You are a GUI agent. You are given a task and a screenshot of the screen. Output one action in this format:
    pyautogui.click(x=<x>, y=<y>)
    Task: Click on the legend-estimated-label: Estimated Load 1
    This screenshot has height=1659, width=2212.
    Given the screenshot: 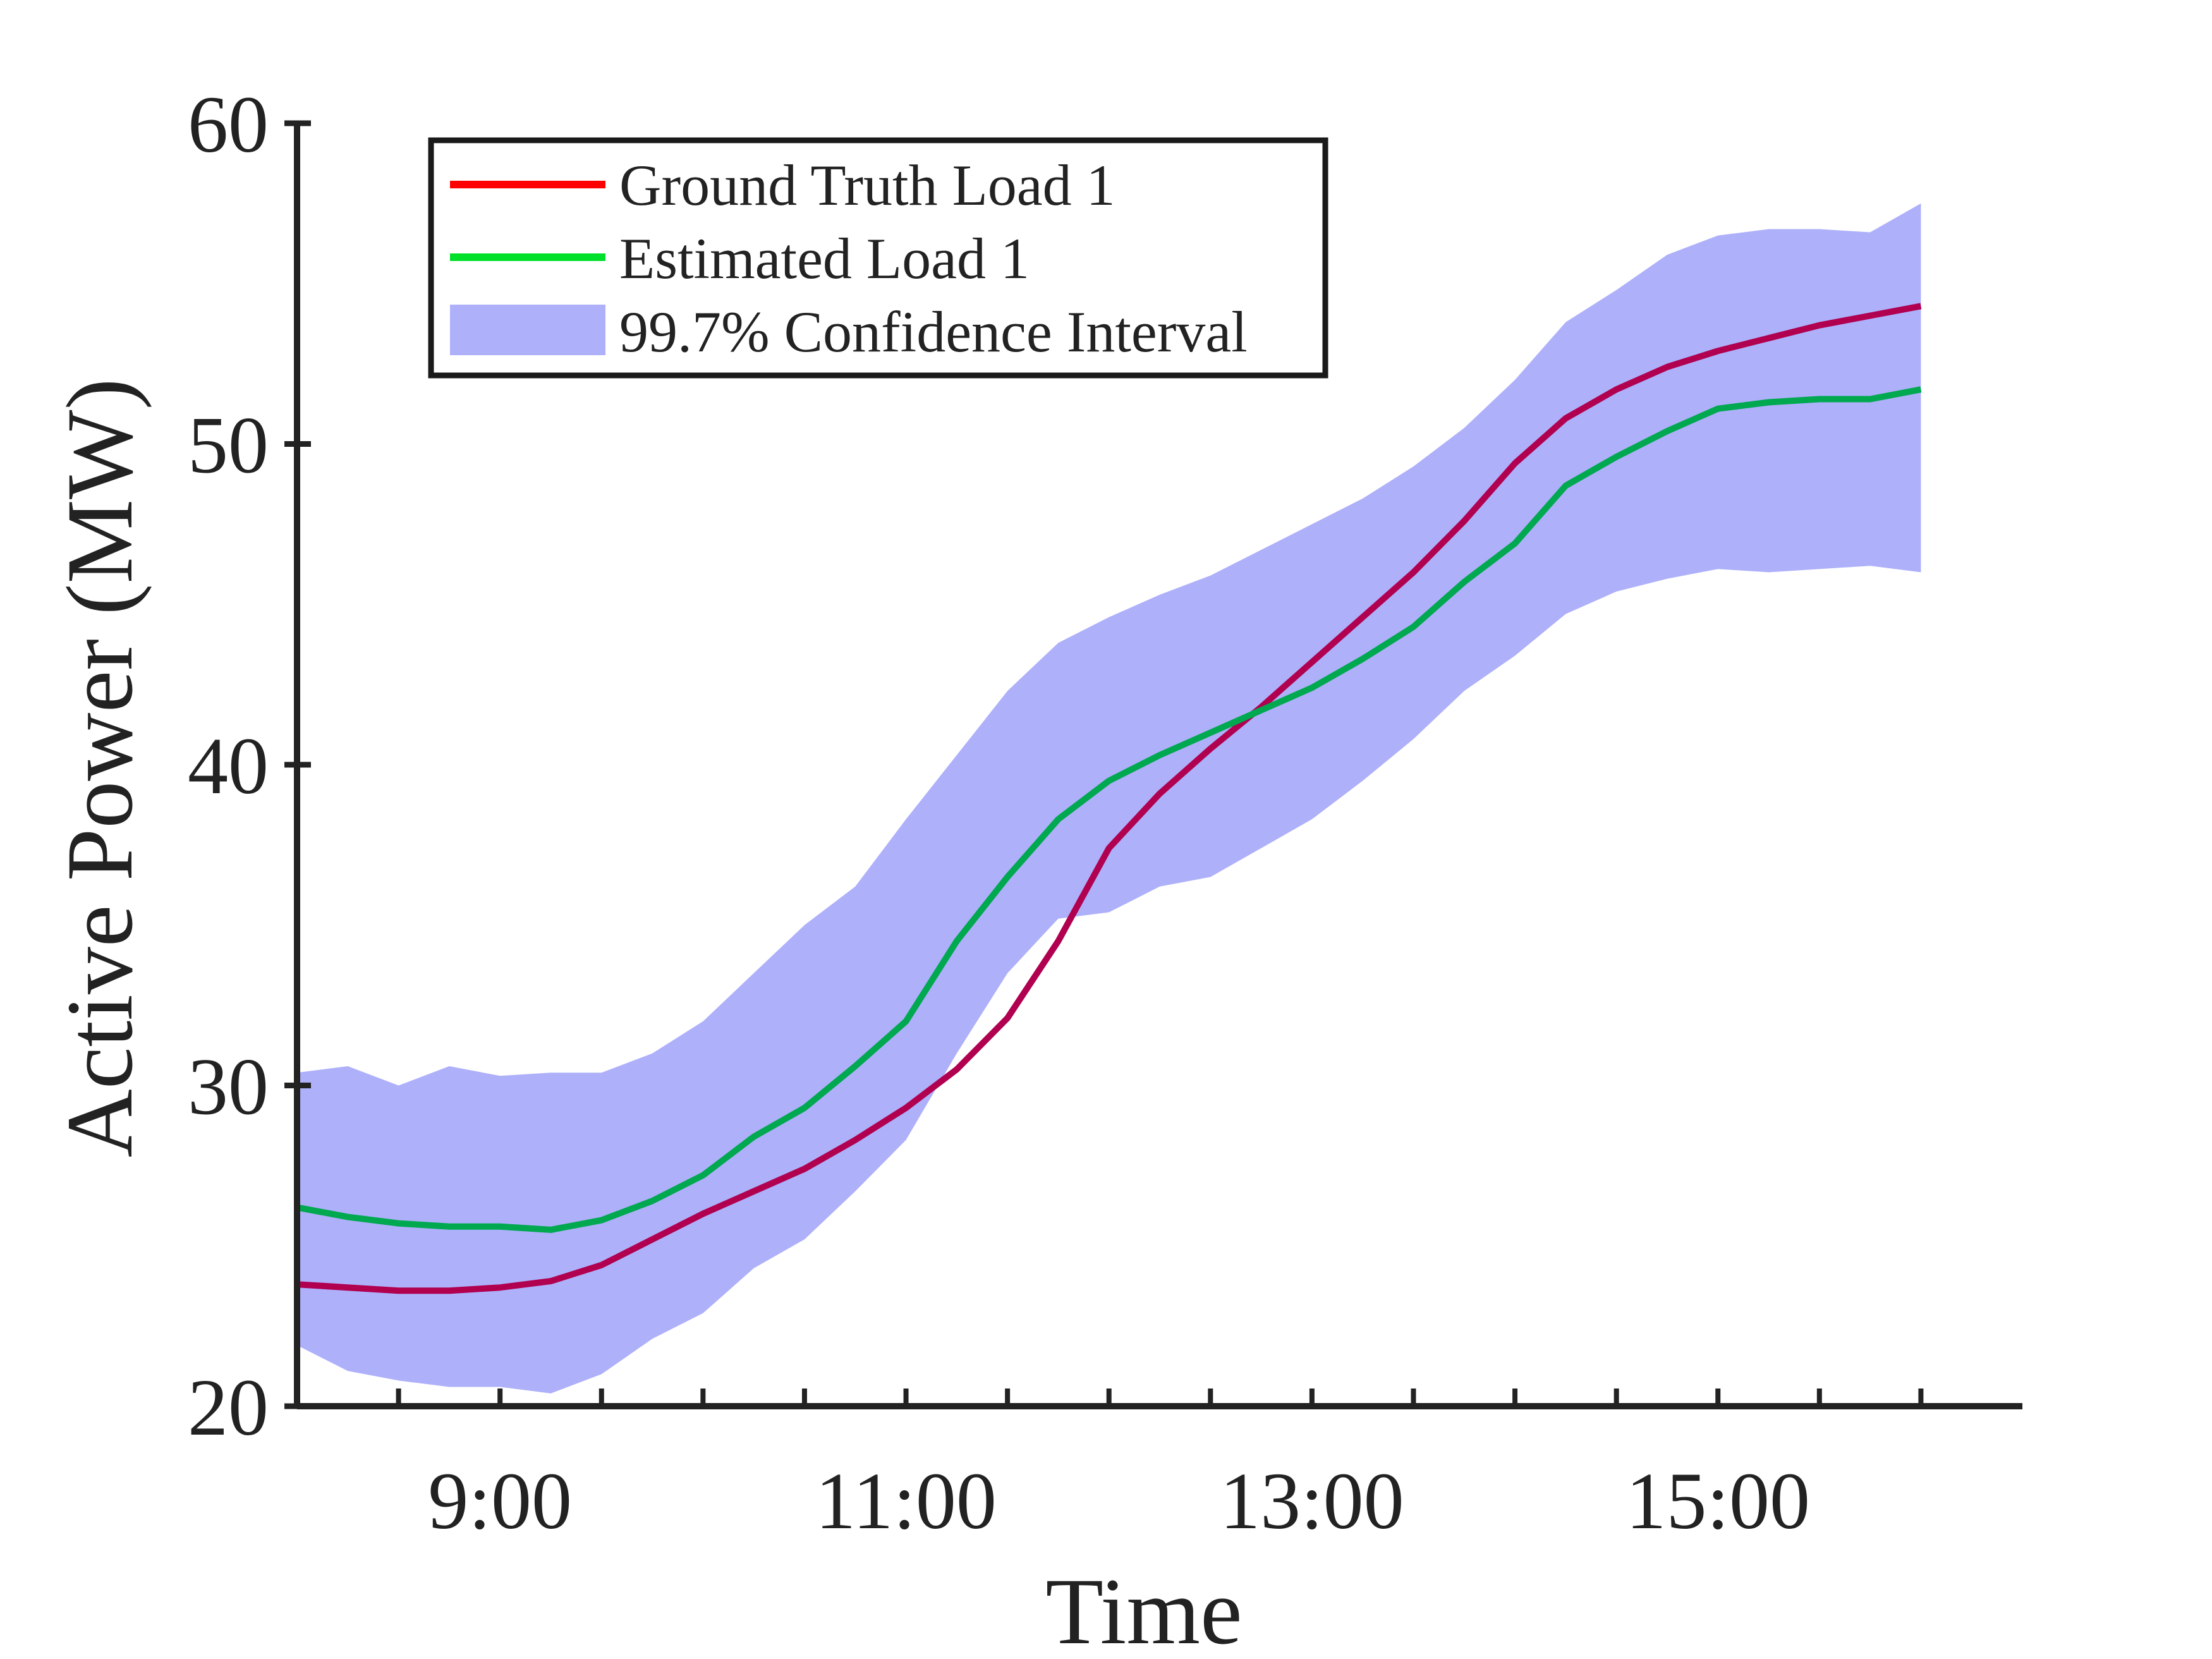 What is the action you would take?
    pyautogui.click(x=824, y=258)
    